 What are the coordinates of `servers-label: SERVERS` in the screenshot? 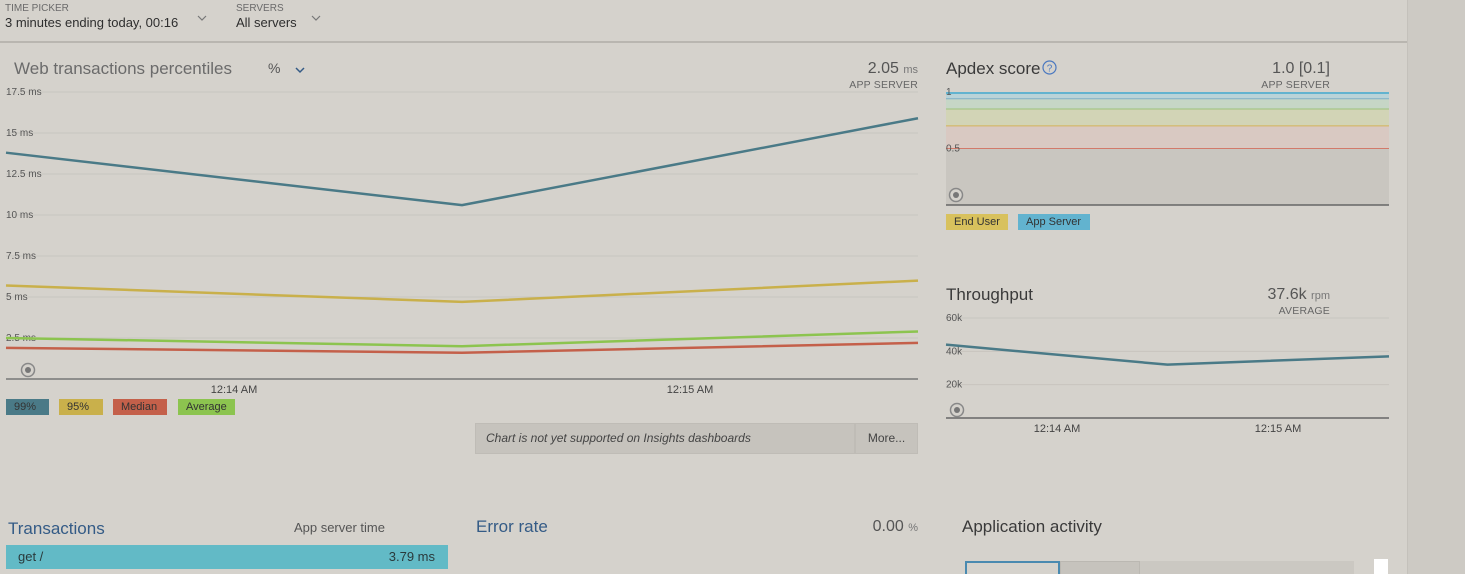 It's located at (260, 8).